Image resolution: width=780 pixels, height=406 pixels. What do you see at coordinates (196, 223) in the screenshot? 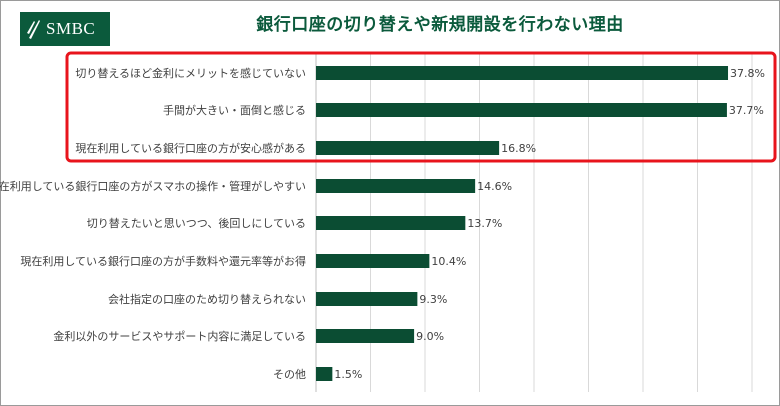
I see `category-label: 切り替えたいと思いつつ、後回しにしている` at bounding box center [196, 223].